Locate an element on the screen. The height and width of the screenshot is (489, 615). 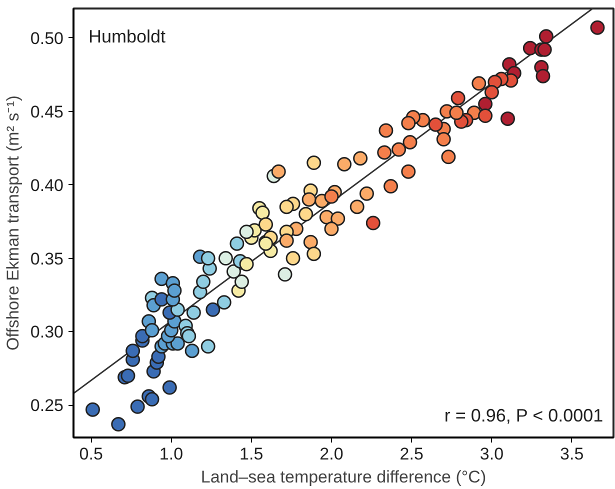
annotation: Humboldt is located at coordinates (127, 36).